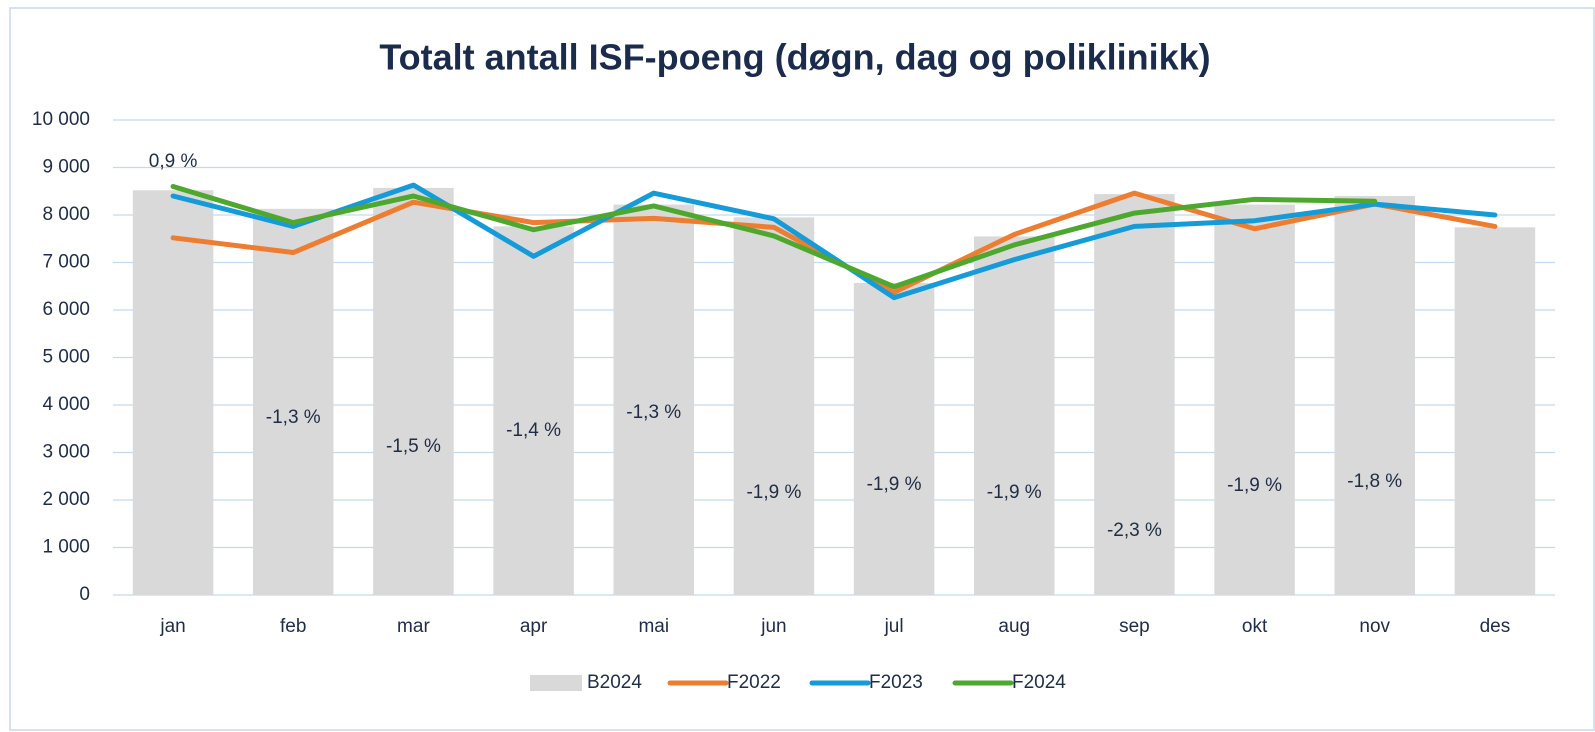 The height and width of the screenshot is (732, 1595). I want to click on x-tick-label: okt, so click(1255, 626).